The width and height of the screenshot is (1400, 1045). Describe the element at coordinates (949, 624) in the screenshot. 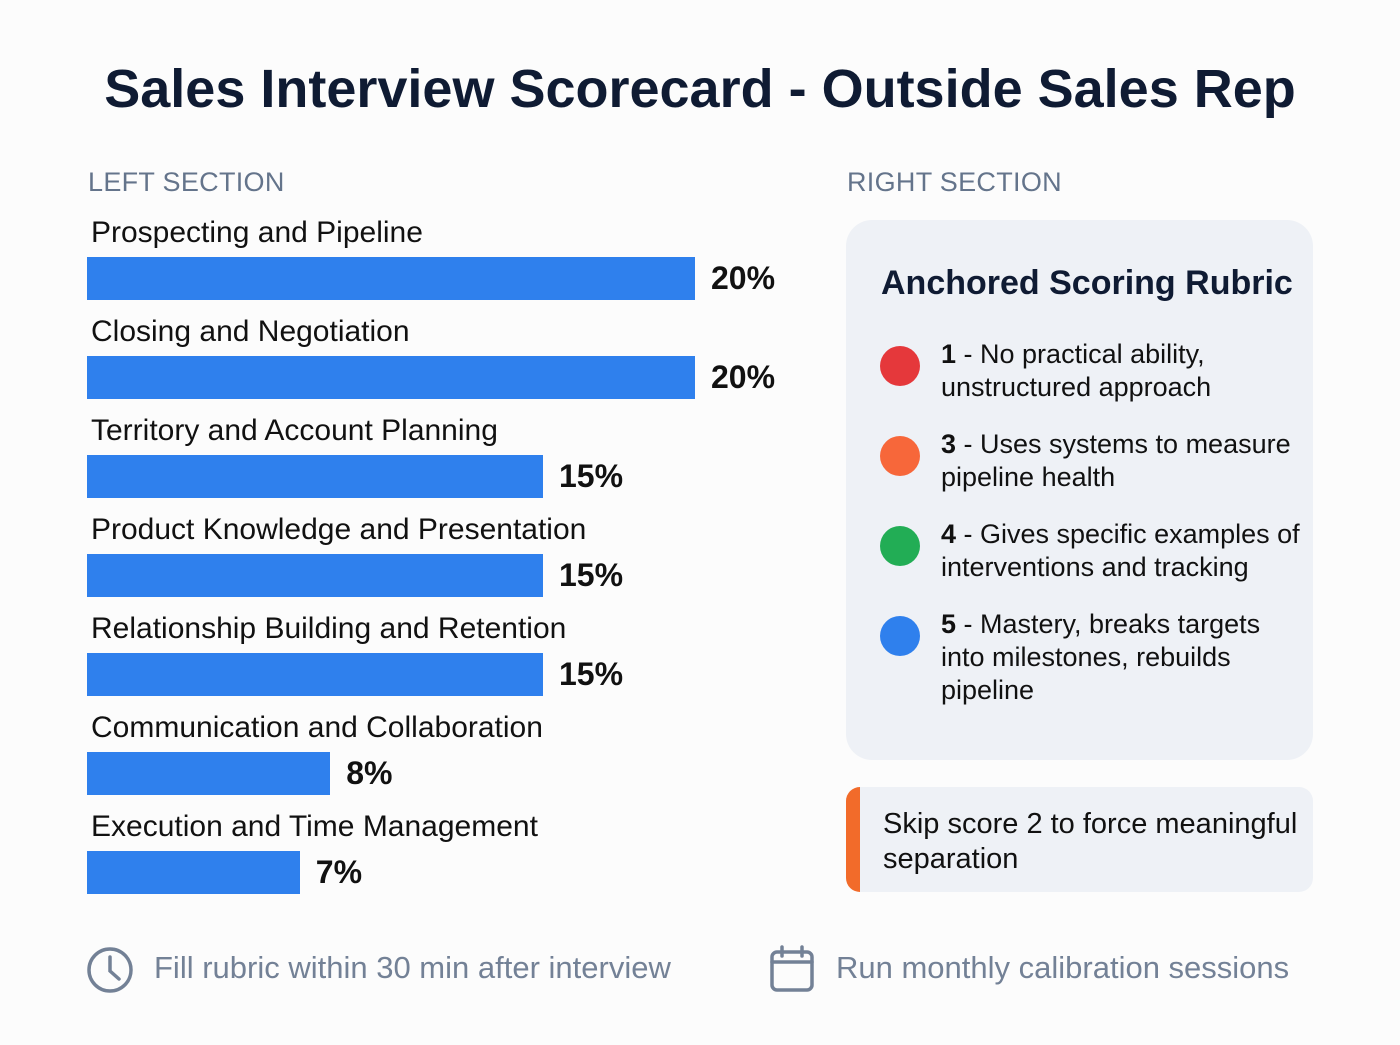

I see `score-number: 5` at that location.